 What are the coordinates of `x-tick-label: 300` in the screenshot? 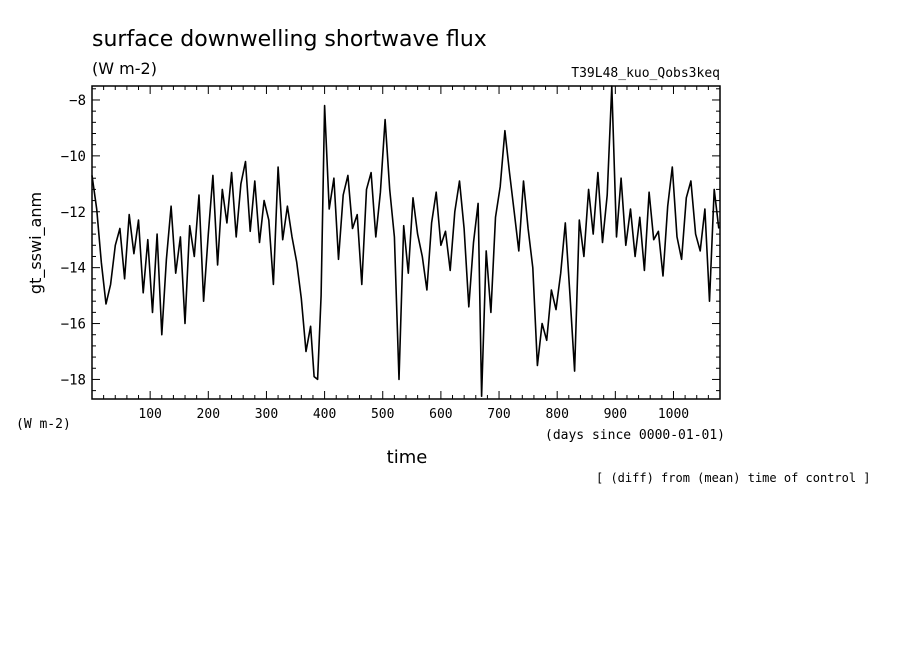 It's located at (266, 414).